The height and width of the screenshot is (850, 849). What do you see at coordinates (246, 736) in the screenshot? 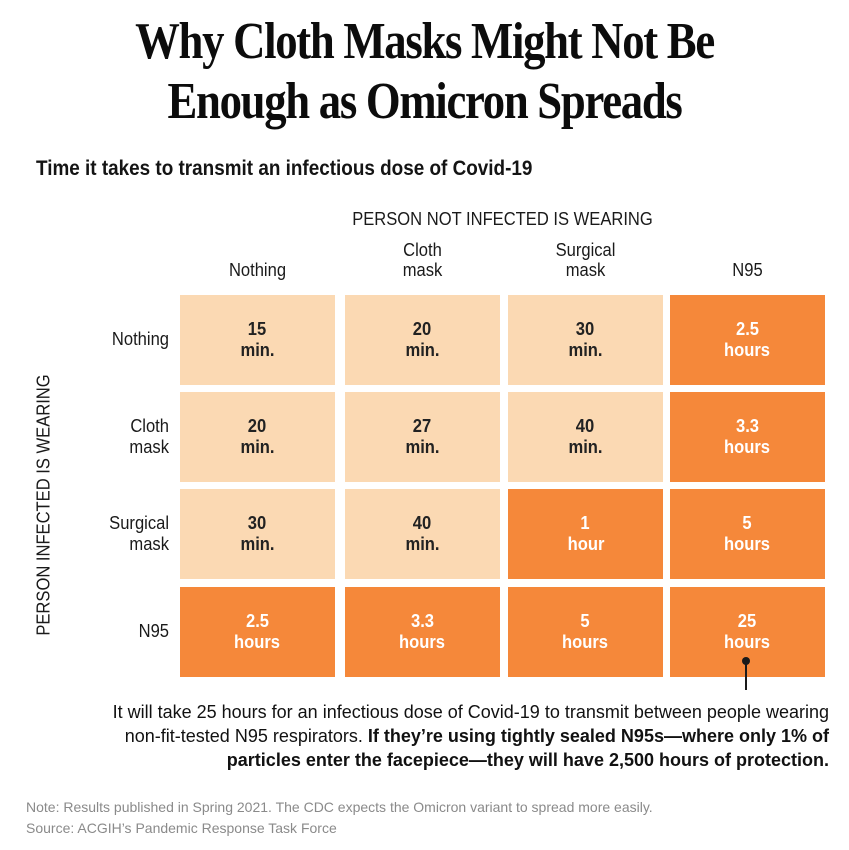
I see `annotation-line-2-plain: non-fit-tested N95 respirators.` at bounding box center [246, 736].